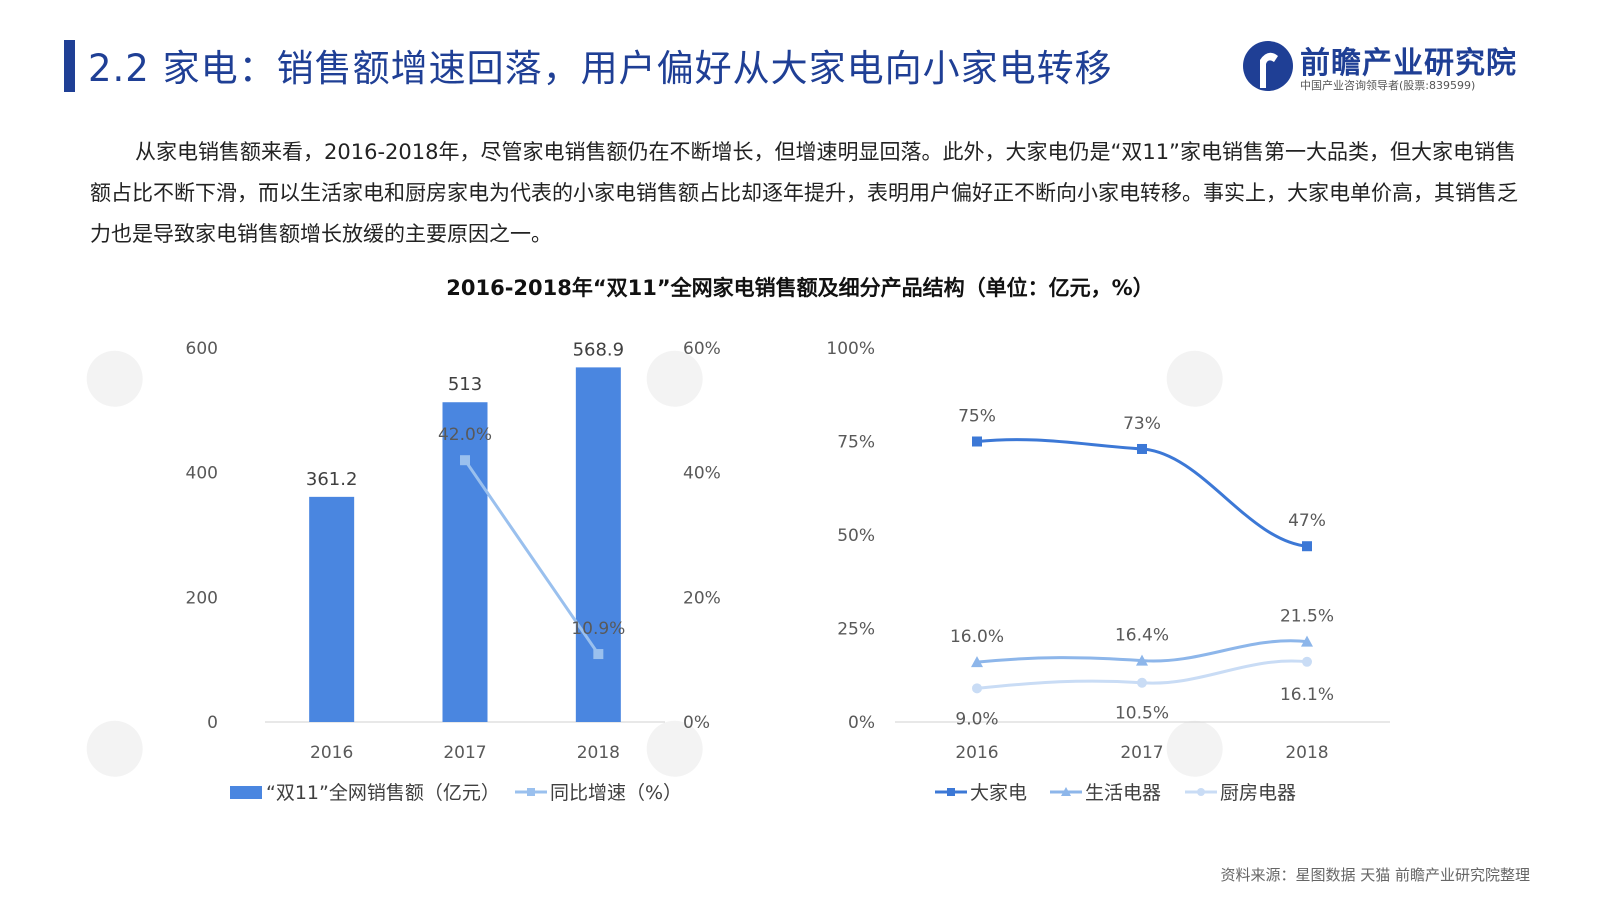 Image resolution: width=1600 pixels, height=899 pixels. Describe the element at coordinates (465, 384) in the screenshot. I see `bar-value-label: 513` at that location.